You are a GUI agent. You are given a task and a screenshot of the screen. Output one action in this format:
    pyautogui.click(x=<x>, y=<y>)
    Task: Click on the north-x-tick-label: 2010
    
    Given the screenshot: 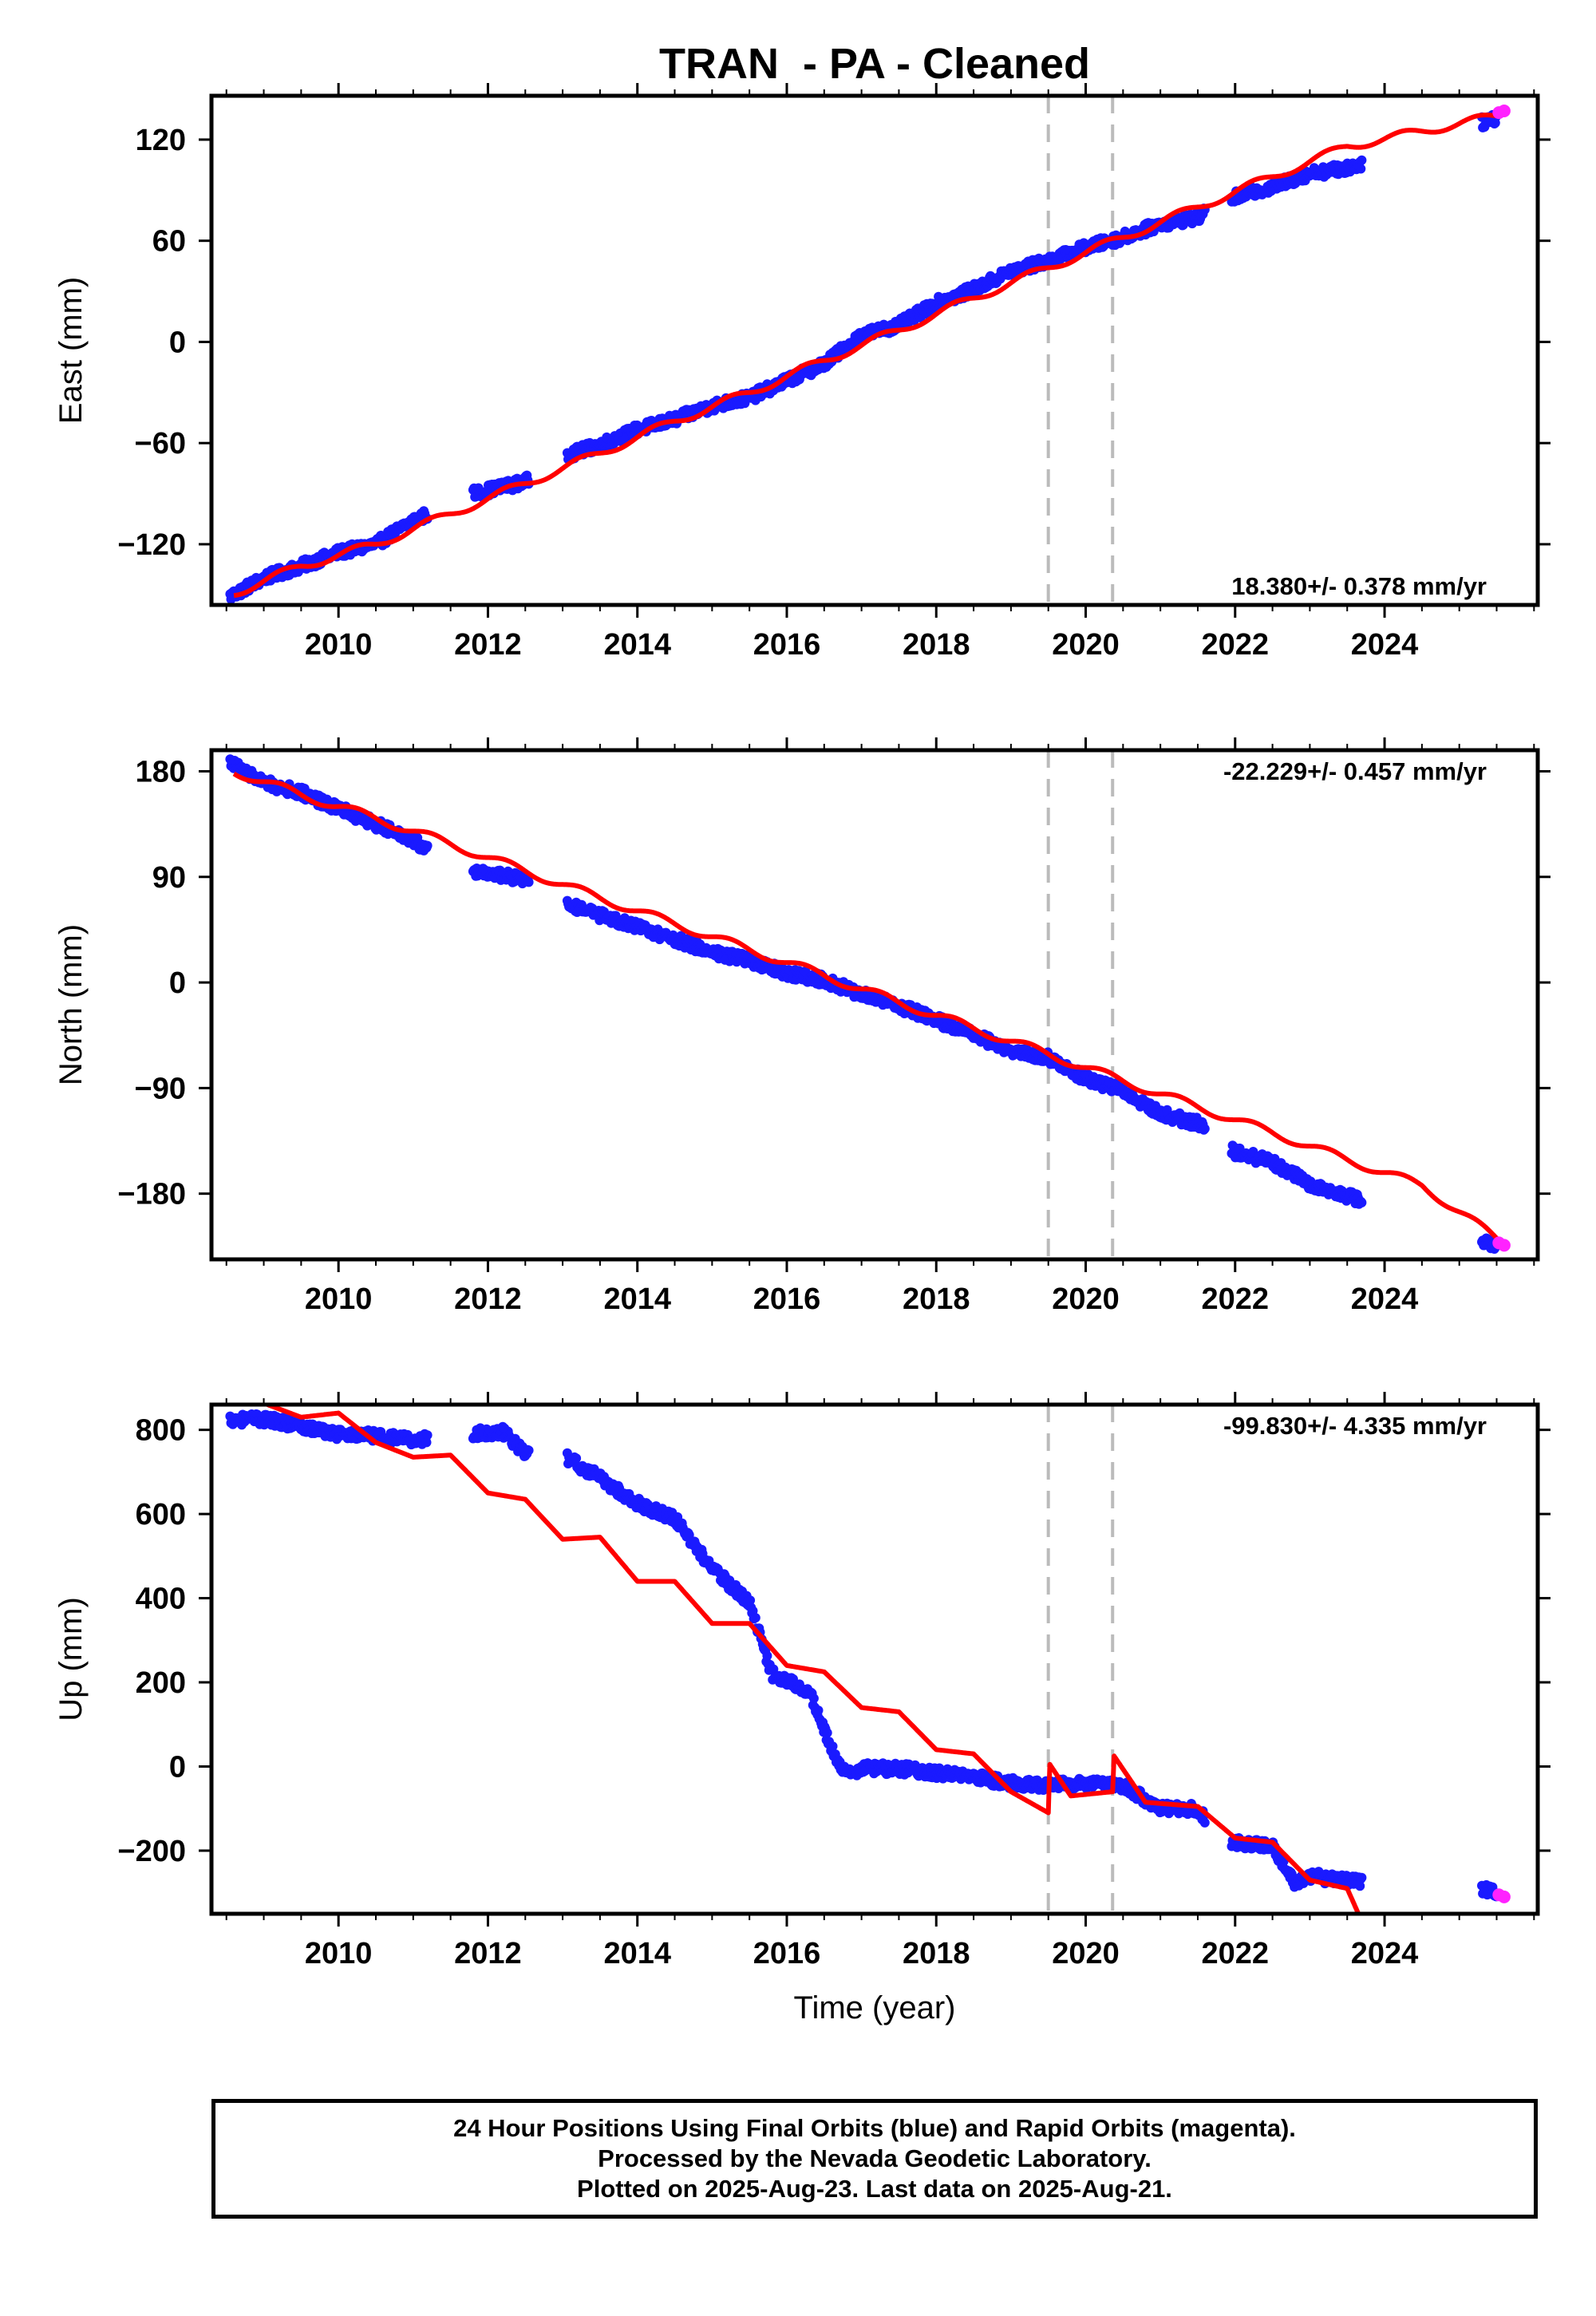 What is the action you would take?
    pyautogui.click(x=339, y=1299)
    